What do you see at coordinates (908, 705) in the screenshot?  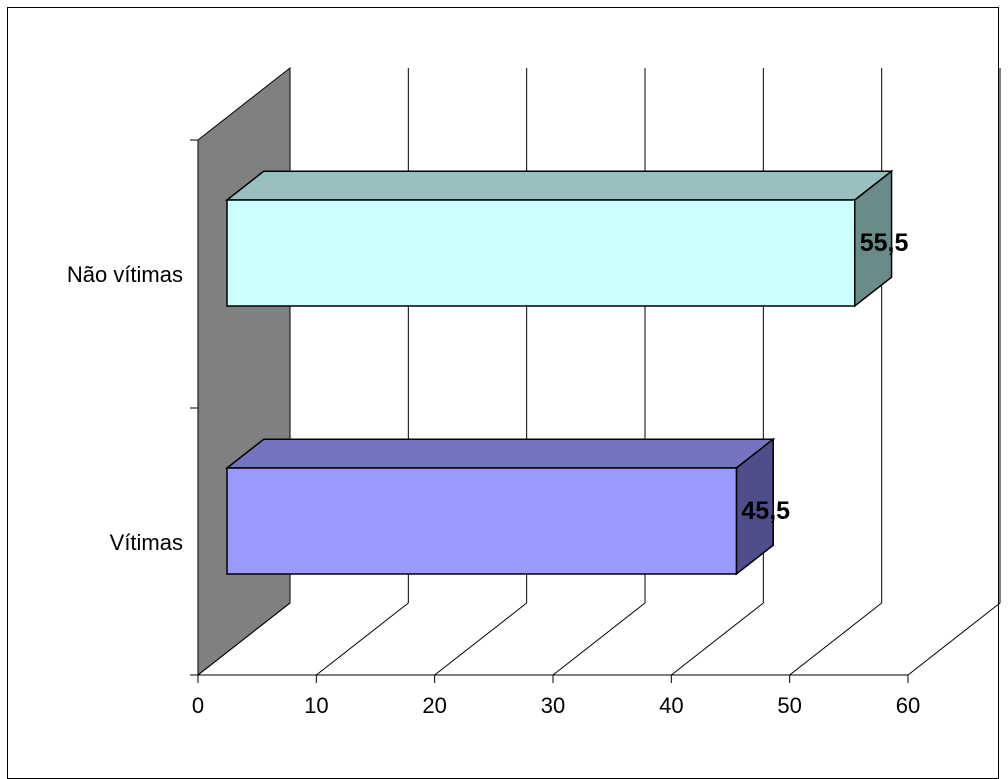 I see `x-tick-label: 60` at bounding box center [908, 705].